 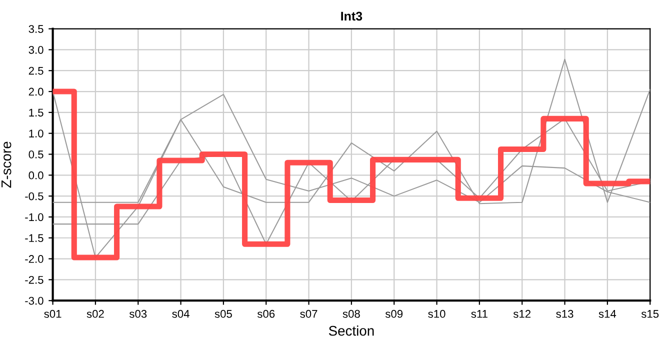 What do you see at coordinates (223, 314) in the screenshot?
I see `x-tick-label: s05` at bounding box center [223, 314].